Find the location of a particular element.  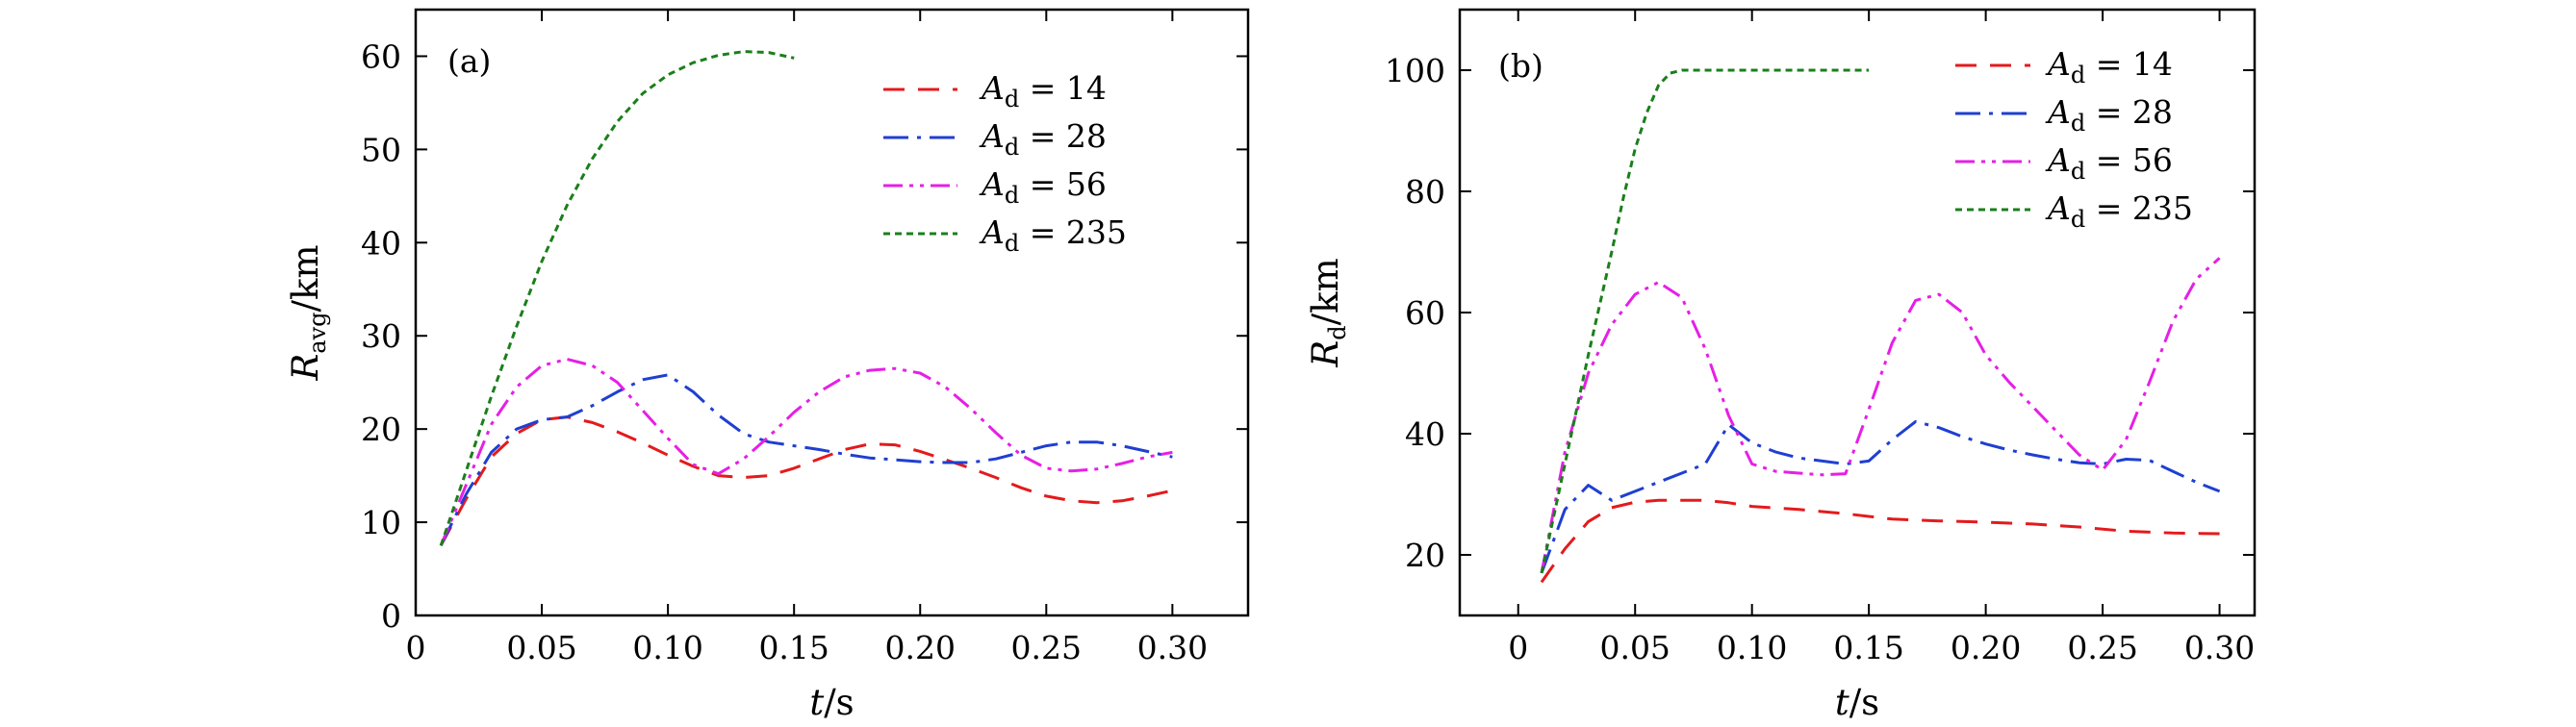

y-tick-label: 30 is located at coordinates (381, 336).